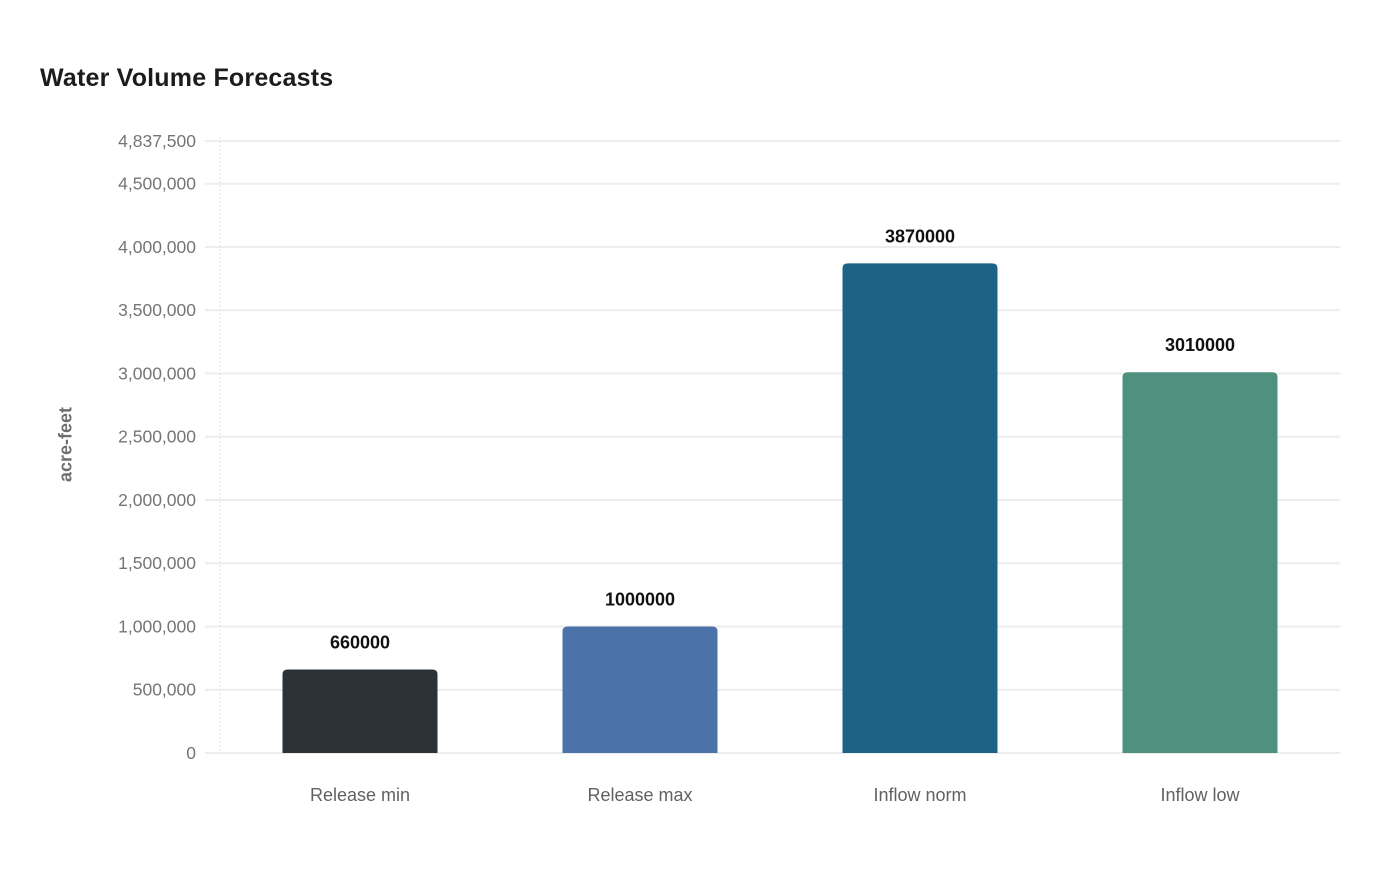 The image size is (1400, 880). I want to click on y-tick-label: 1,500,000, so click(157, 563).